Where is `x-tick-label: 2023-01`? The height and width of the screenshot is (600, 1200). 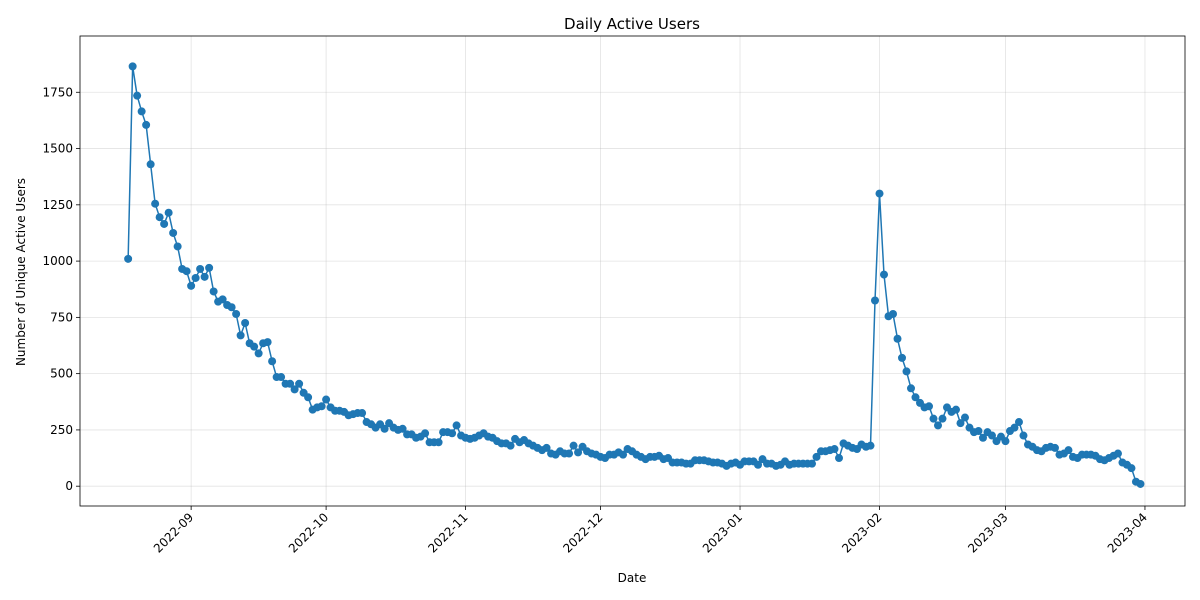 x-tick-label: 2023-01 is located at coordinates (722, 532).